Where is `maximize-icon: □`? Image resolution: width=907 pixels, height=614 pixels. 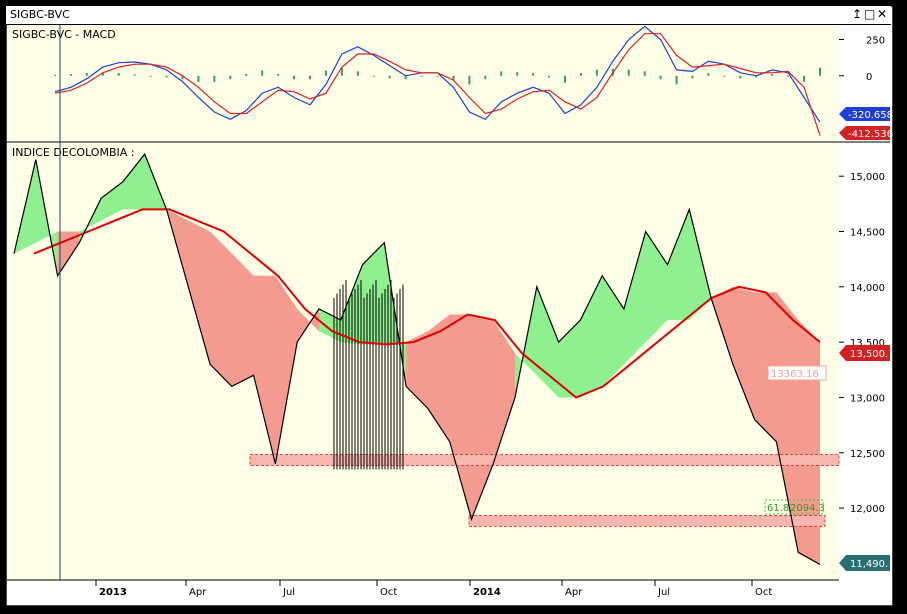
maximize-icon: □ is located at coordinates (870, 14).